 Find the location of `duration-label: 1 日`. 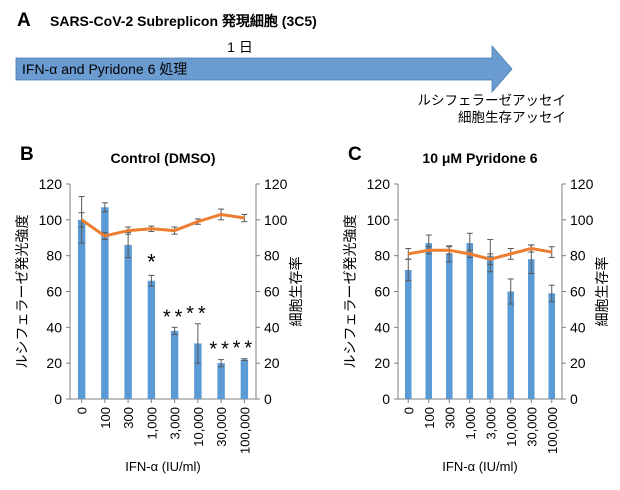

duration-label: 1 日 is located at coordinates (240, 47).